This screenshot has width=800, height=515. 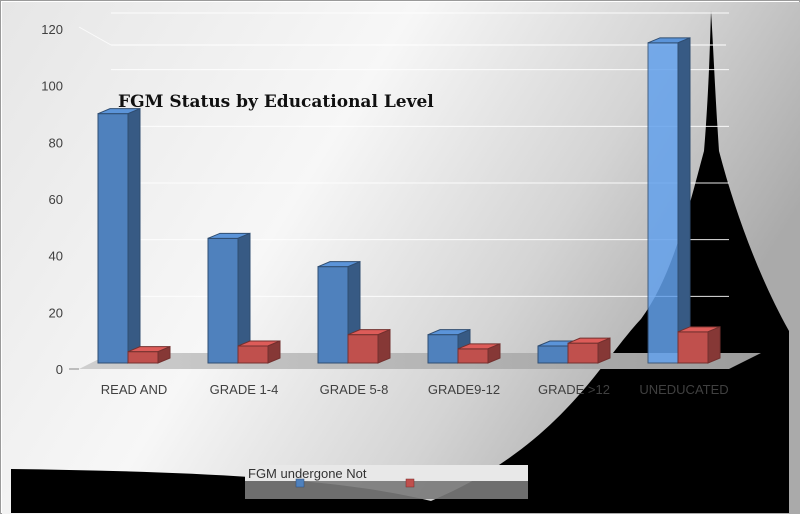 I want to click on x-tick-label: GRADE 5-8, so click(x=354, y=389).